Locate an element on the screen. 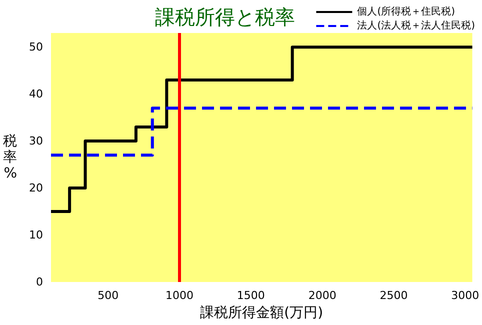 This screenshot has width=482, height=325. y-tick-label: 10 is located at coordinates (36, 235).